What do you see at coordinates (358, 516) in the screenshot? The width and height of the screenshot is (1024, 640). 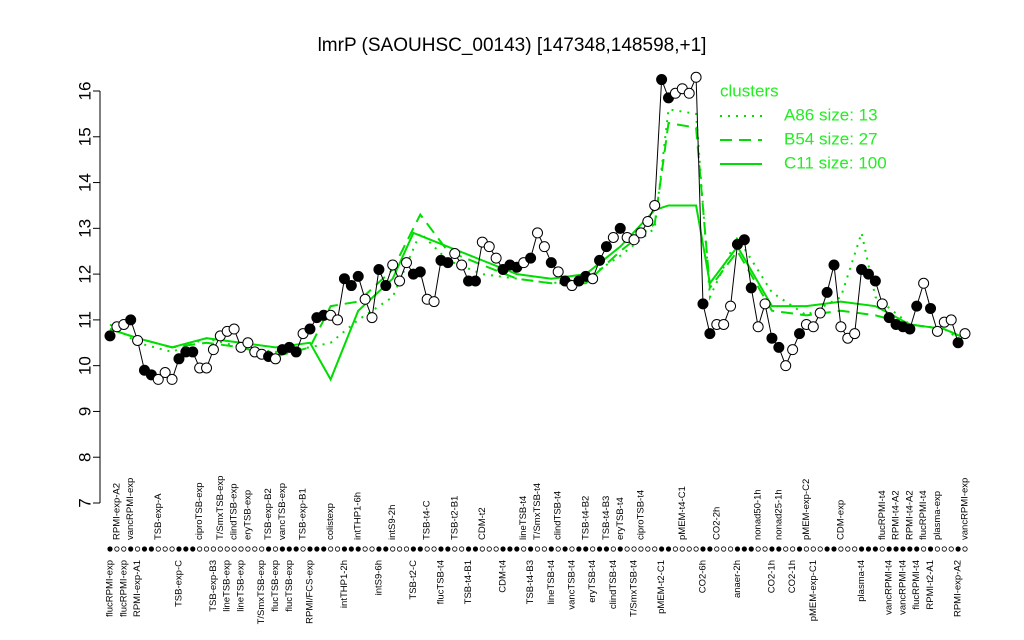 I see `x-tick-label: intTHP1-6h` at bounding box center [358, 516].